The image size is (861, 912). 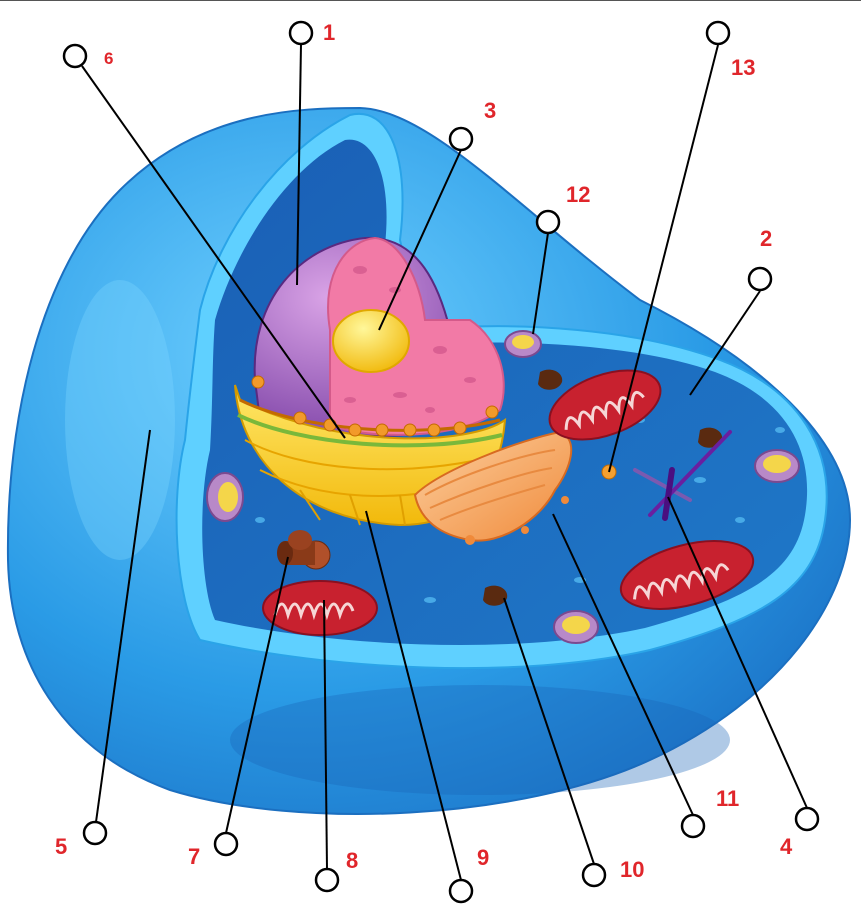 I want to click on label-10: 10, so click(x=632, y=869).